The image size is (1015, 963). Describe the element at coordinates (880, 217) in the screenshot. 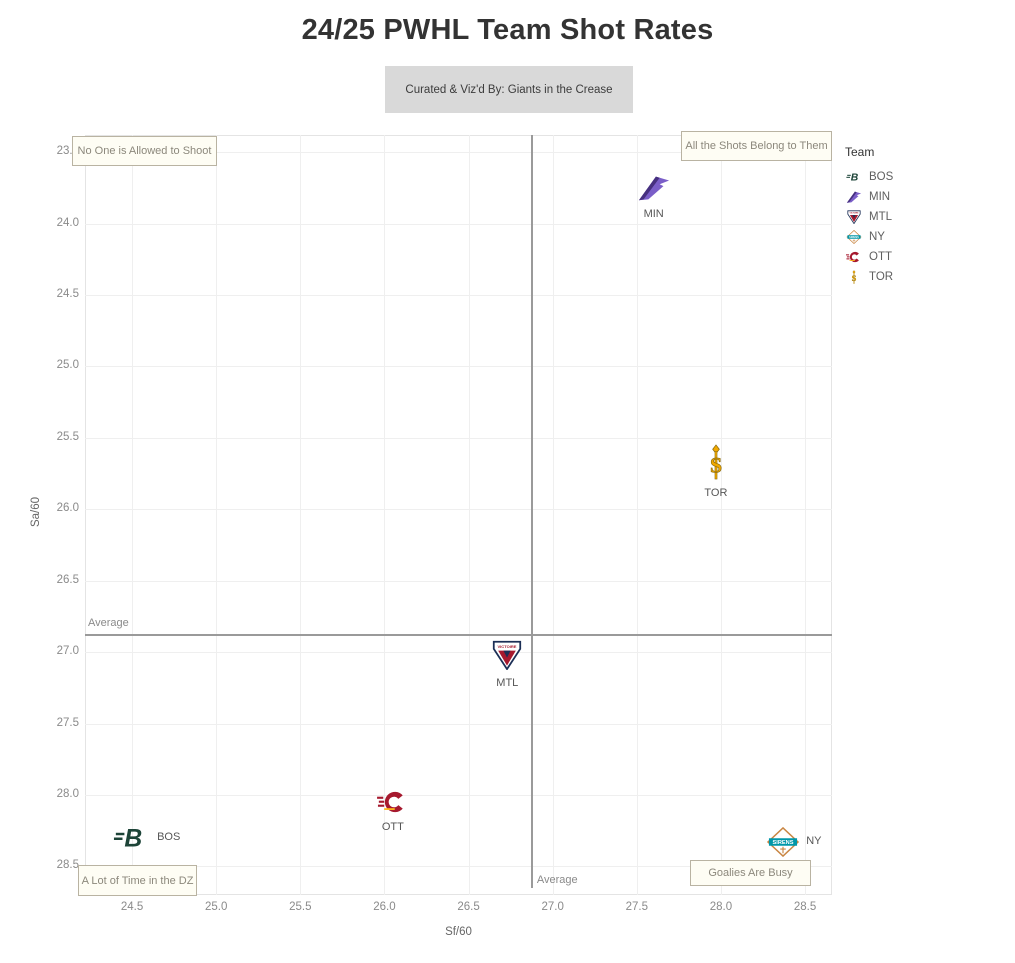

I see `legend-item-label: MTL` at that location.